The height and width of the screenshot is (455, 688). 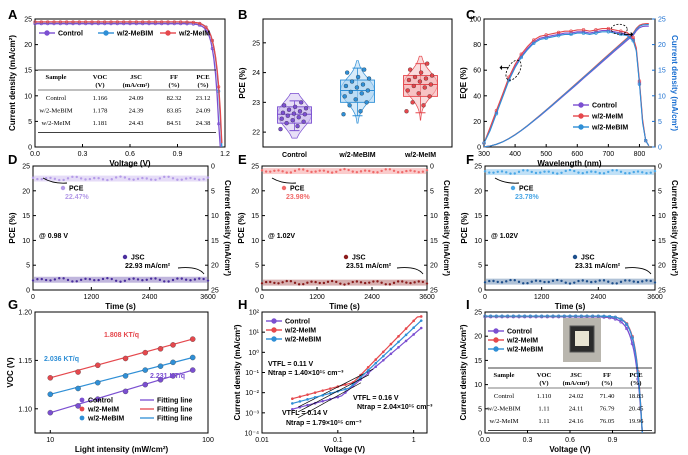 What do you see at coordinates (174, 123) in the screenshot?
I see `table-cell-a: 84.51` at bounding box center [174, 123].